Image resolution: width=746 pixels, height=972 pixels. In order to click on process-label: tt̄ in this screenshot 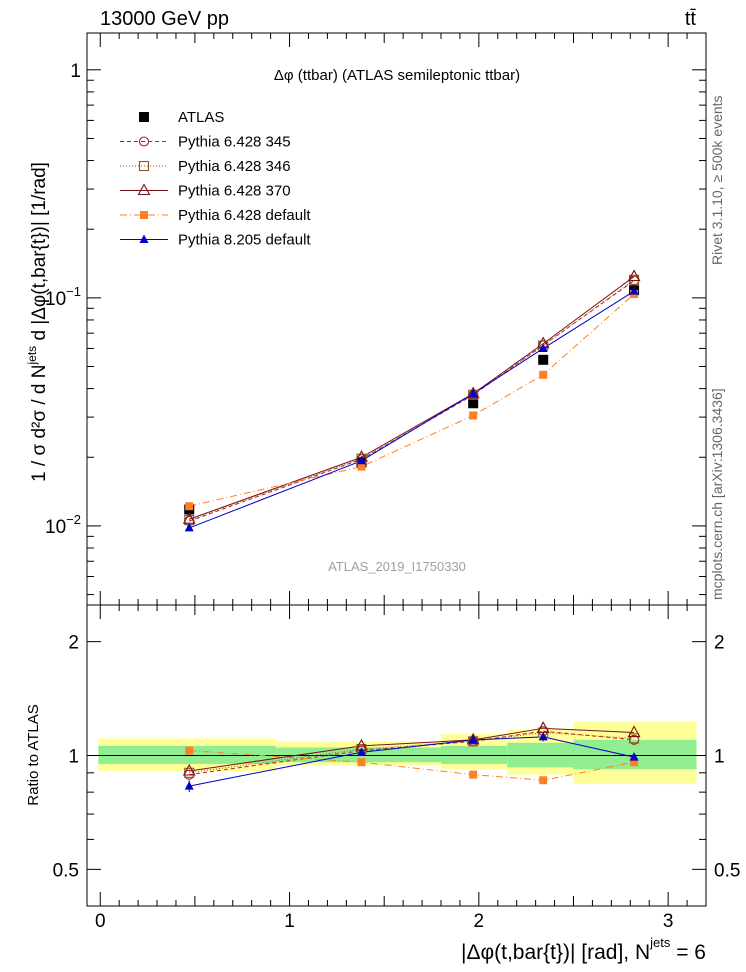, I will do `click(691, 19)`.